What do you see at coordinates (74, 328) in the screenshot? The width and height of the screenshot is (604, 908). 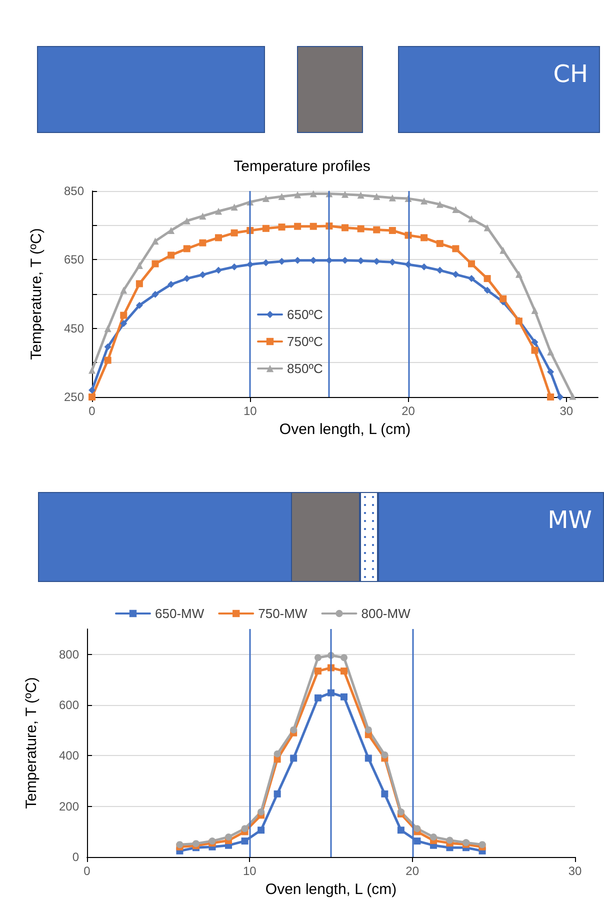 I see `y-tick-label: 450` at bounding box center [74, 328].